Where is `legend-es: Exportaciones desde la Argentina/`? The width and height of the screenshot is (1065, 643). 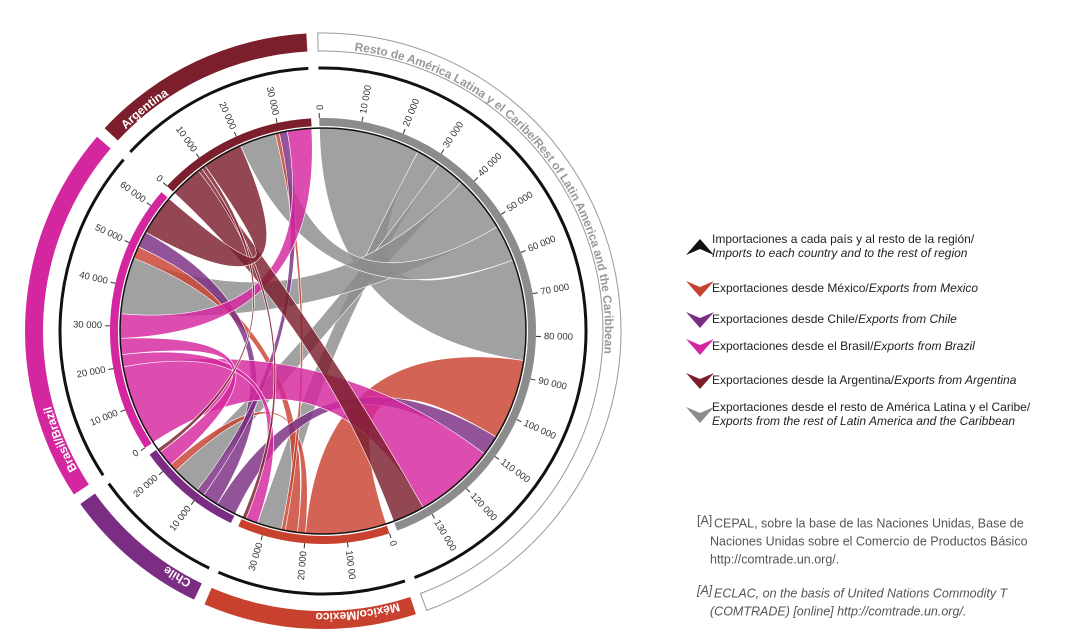
legend-es: Exportaciones desde la Argentina/ is located at coordinates (803, 380).